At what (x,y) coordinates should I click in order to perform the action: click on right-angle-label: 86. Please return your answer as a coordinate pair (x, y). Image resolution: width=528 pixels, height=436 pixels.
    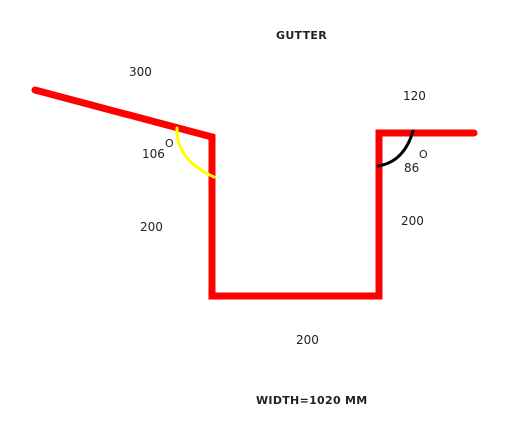
    Looking at the image, I should click on (412, 168).